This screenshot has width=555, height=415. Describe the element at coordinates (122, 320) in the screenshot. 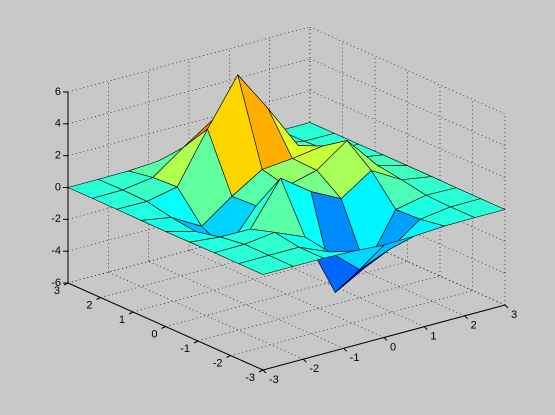

I see `y-tick-label: 1` at that location.